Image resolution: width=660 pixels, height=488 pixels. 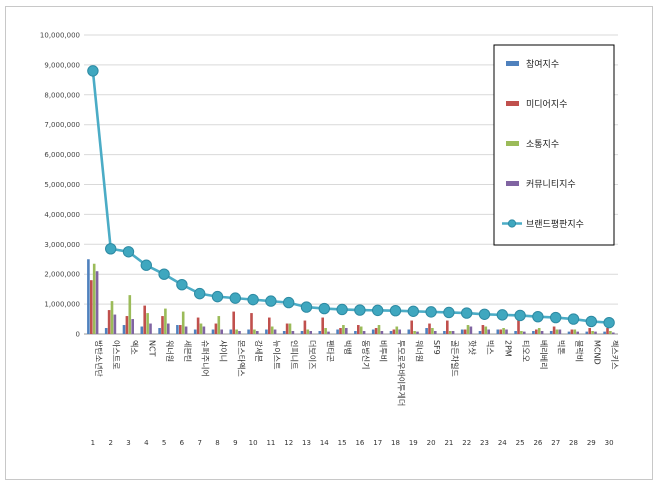 I want to click on x-rank-label: 5, so click(x=164, y=443).